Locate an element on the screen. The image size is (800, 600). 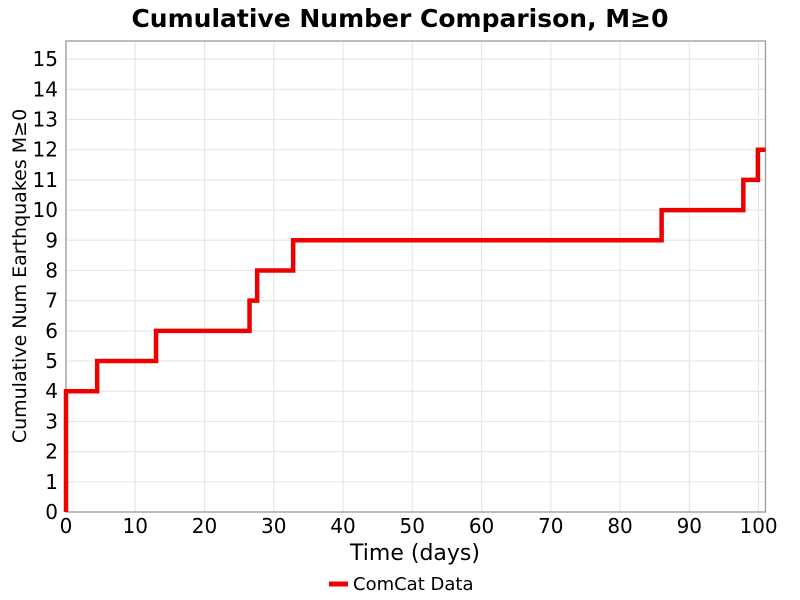
x-tick-label: 30 is located at coordinates (273, 526).